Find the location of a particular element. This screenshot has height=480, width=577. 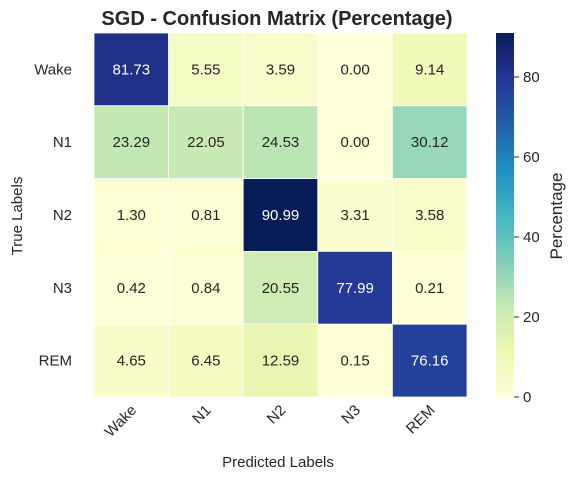

heatmap-cell-label: 9.14 is located at coordinates (429, 69).